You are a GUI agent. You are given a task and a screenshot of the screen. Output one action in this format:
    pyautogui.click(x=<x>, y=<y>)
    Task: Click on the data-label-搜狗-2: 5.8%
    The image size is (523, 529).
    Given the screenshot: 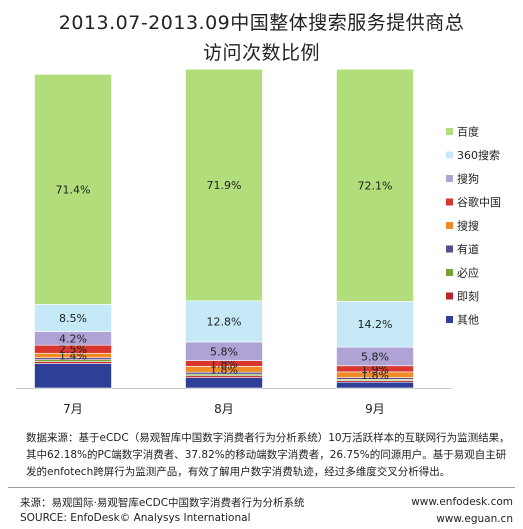 What is the action you would take?
    pyautogui.click(x=224, y=351)
    